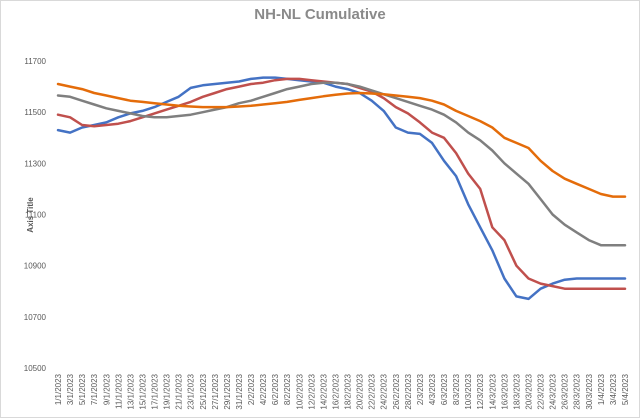 The image size is (640, 418). I want to click on x-tick-label: 5/4/2023, so click(625, 389).